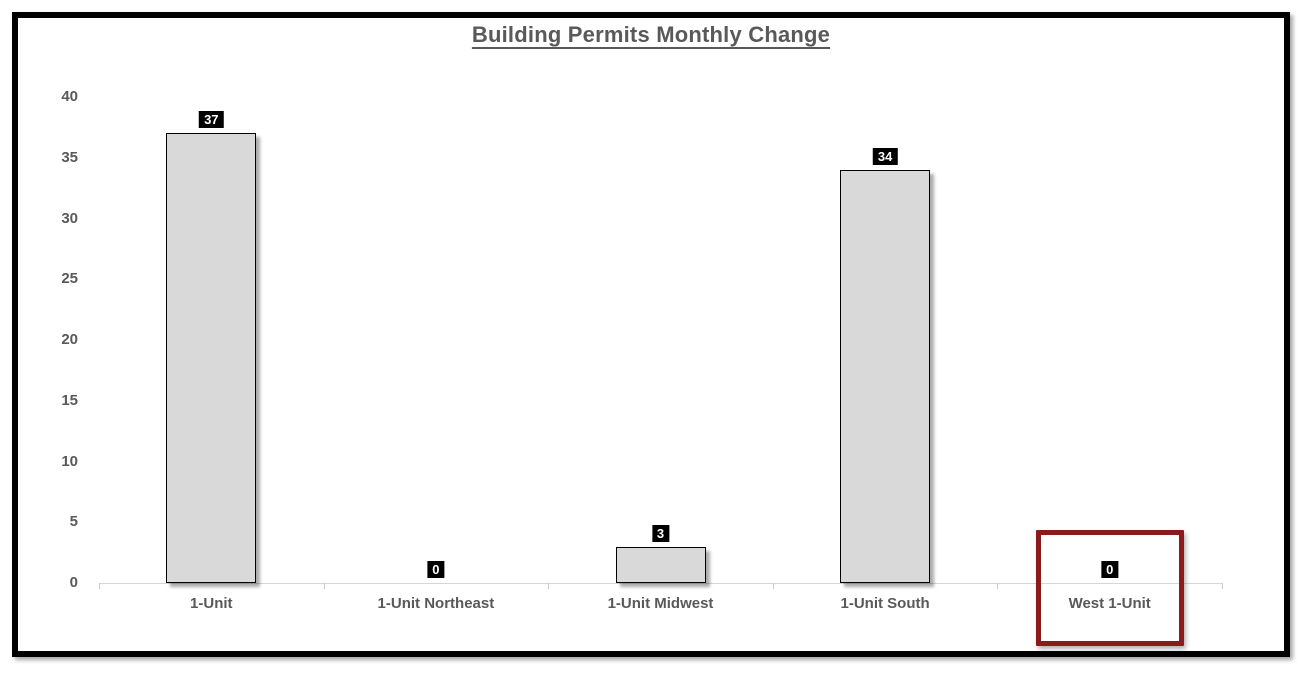  What do you see at coordinates (1109, 588) in the screenshot?
I see `highlight-box-west-1-unit` at bounding box center [1109, 588].